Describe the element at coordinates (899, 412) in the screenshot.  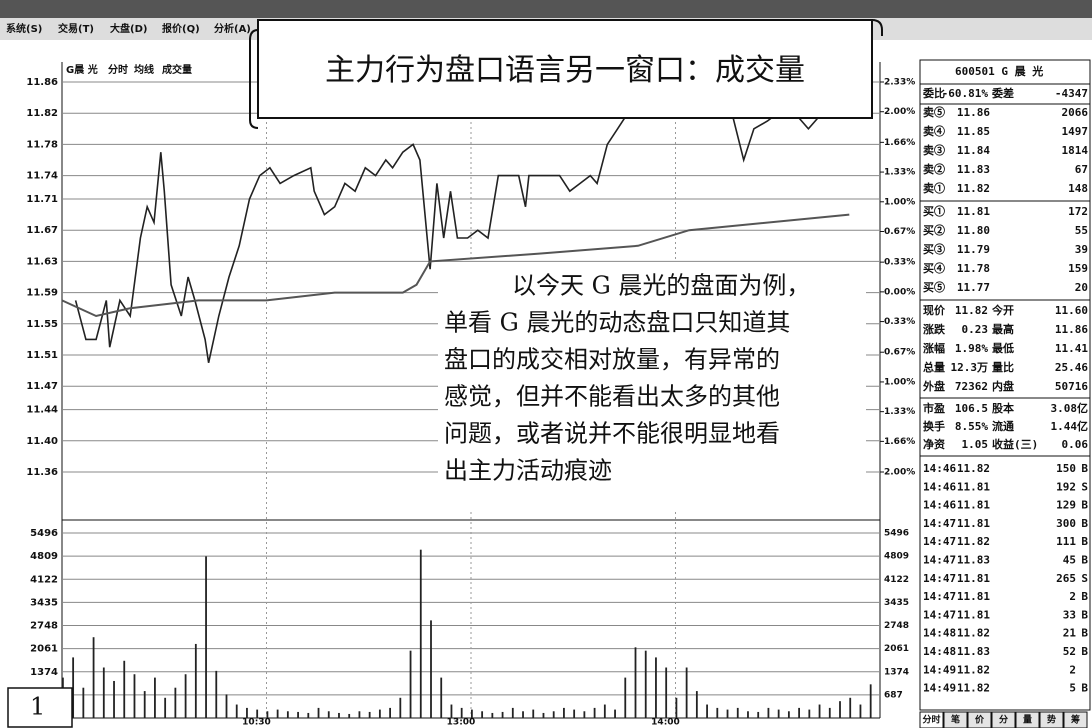
I see `y2-tick-label: 1.33%` at that location.